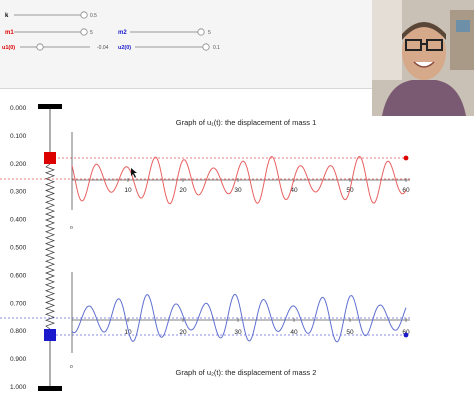 The height and width of the screenshot is (410, 474). I want to click on slider-m2: m2 5, so click(164, 32).